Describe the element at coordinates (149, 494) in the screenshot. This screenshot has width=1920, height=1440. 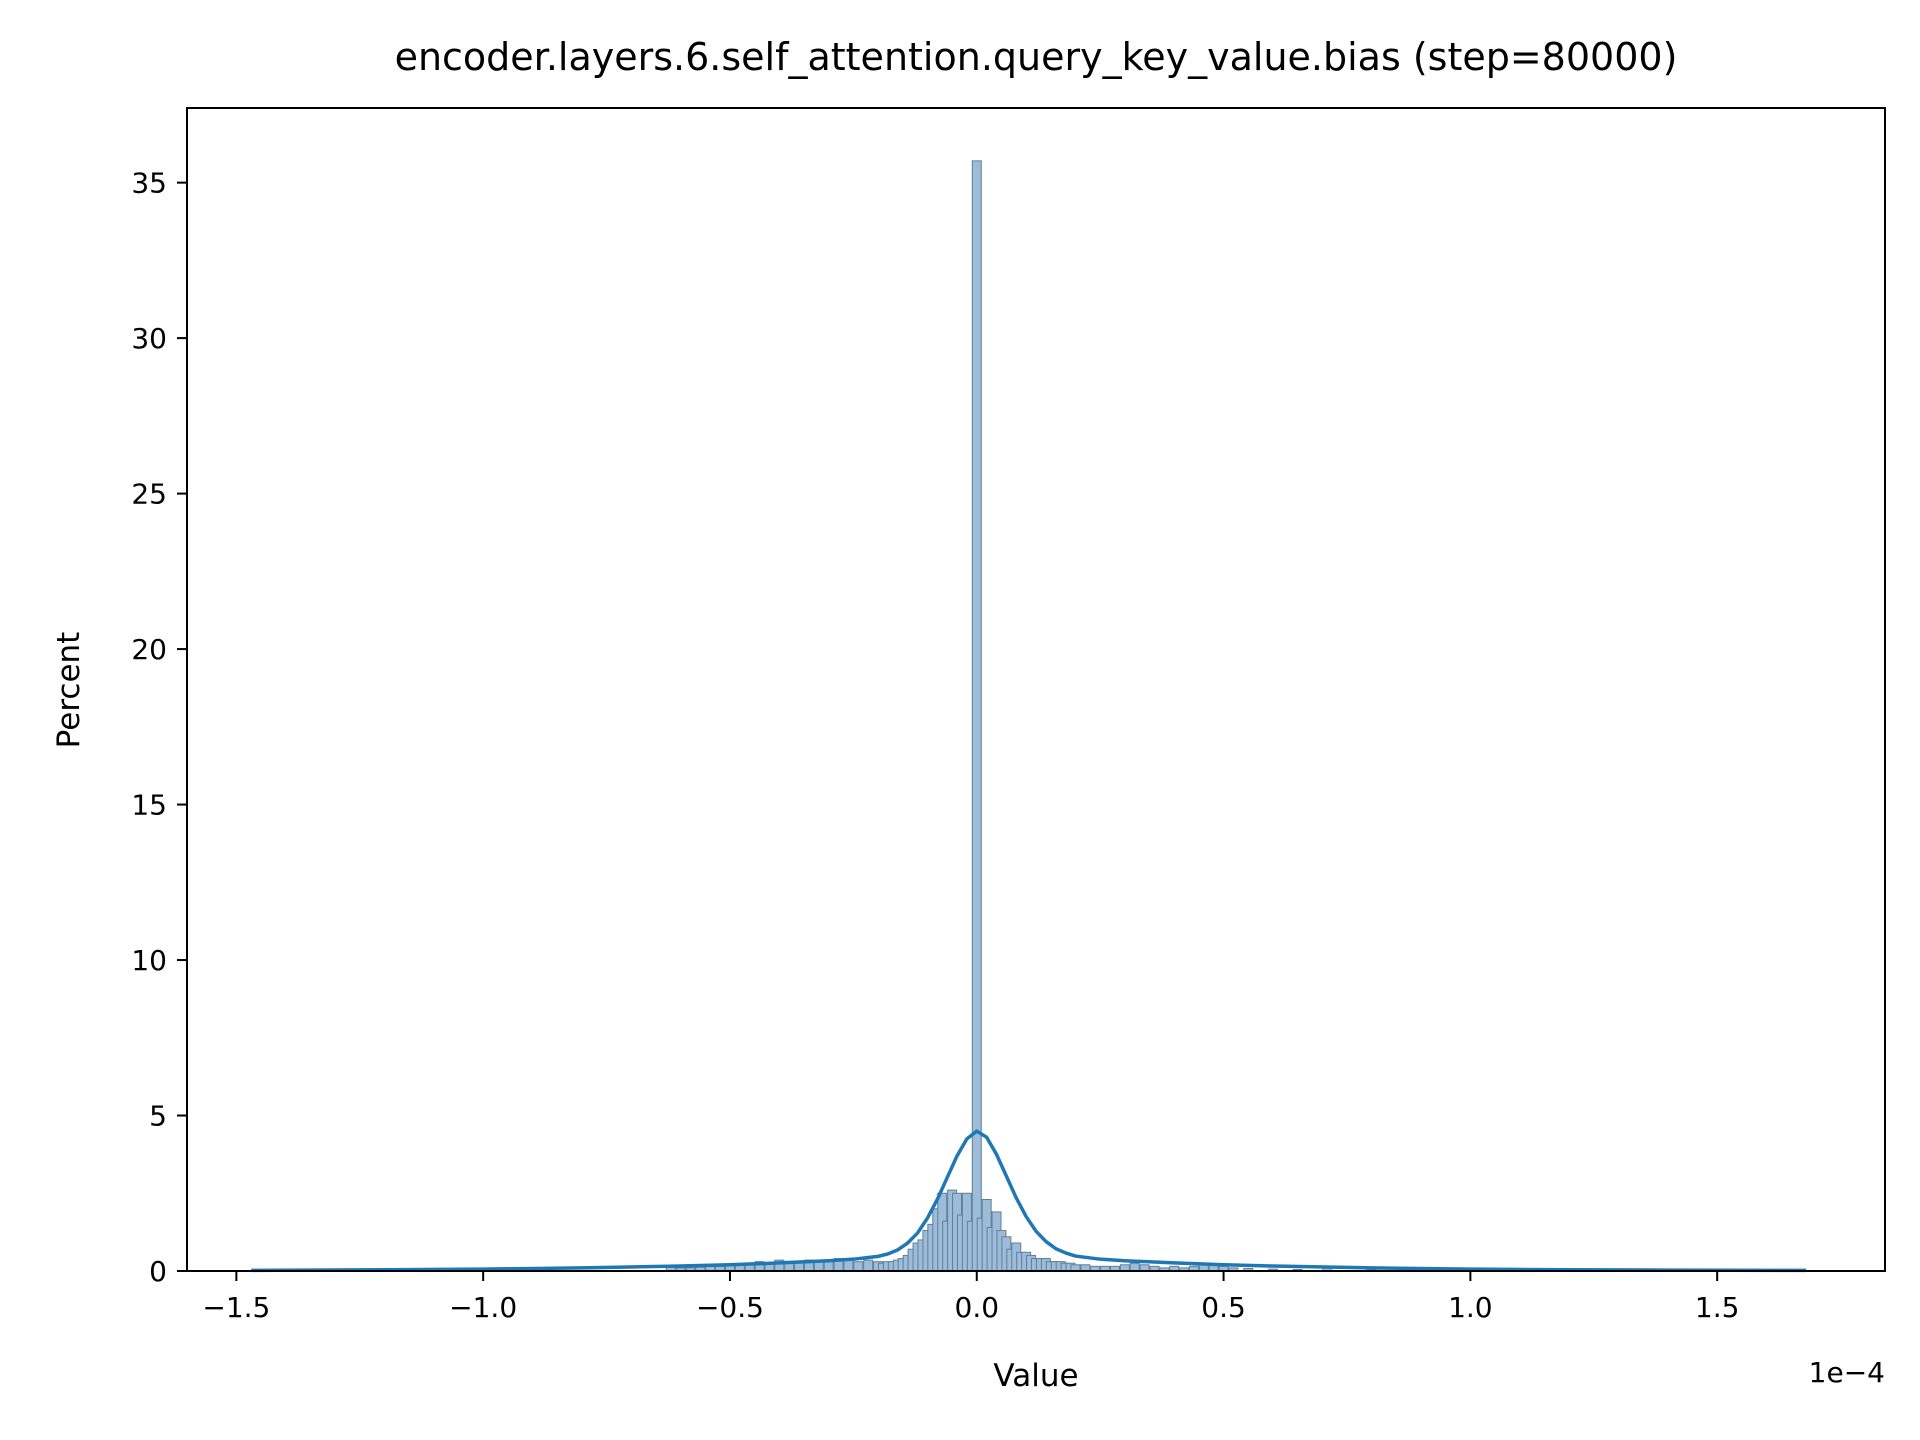
I see `y-tick-label: 25` at that location.